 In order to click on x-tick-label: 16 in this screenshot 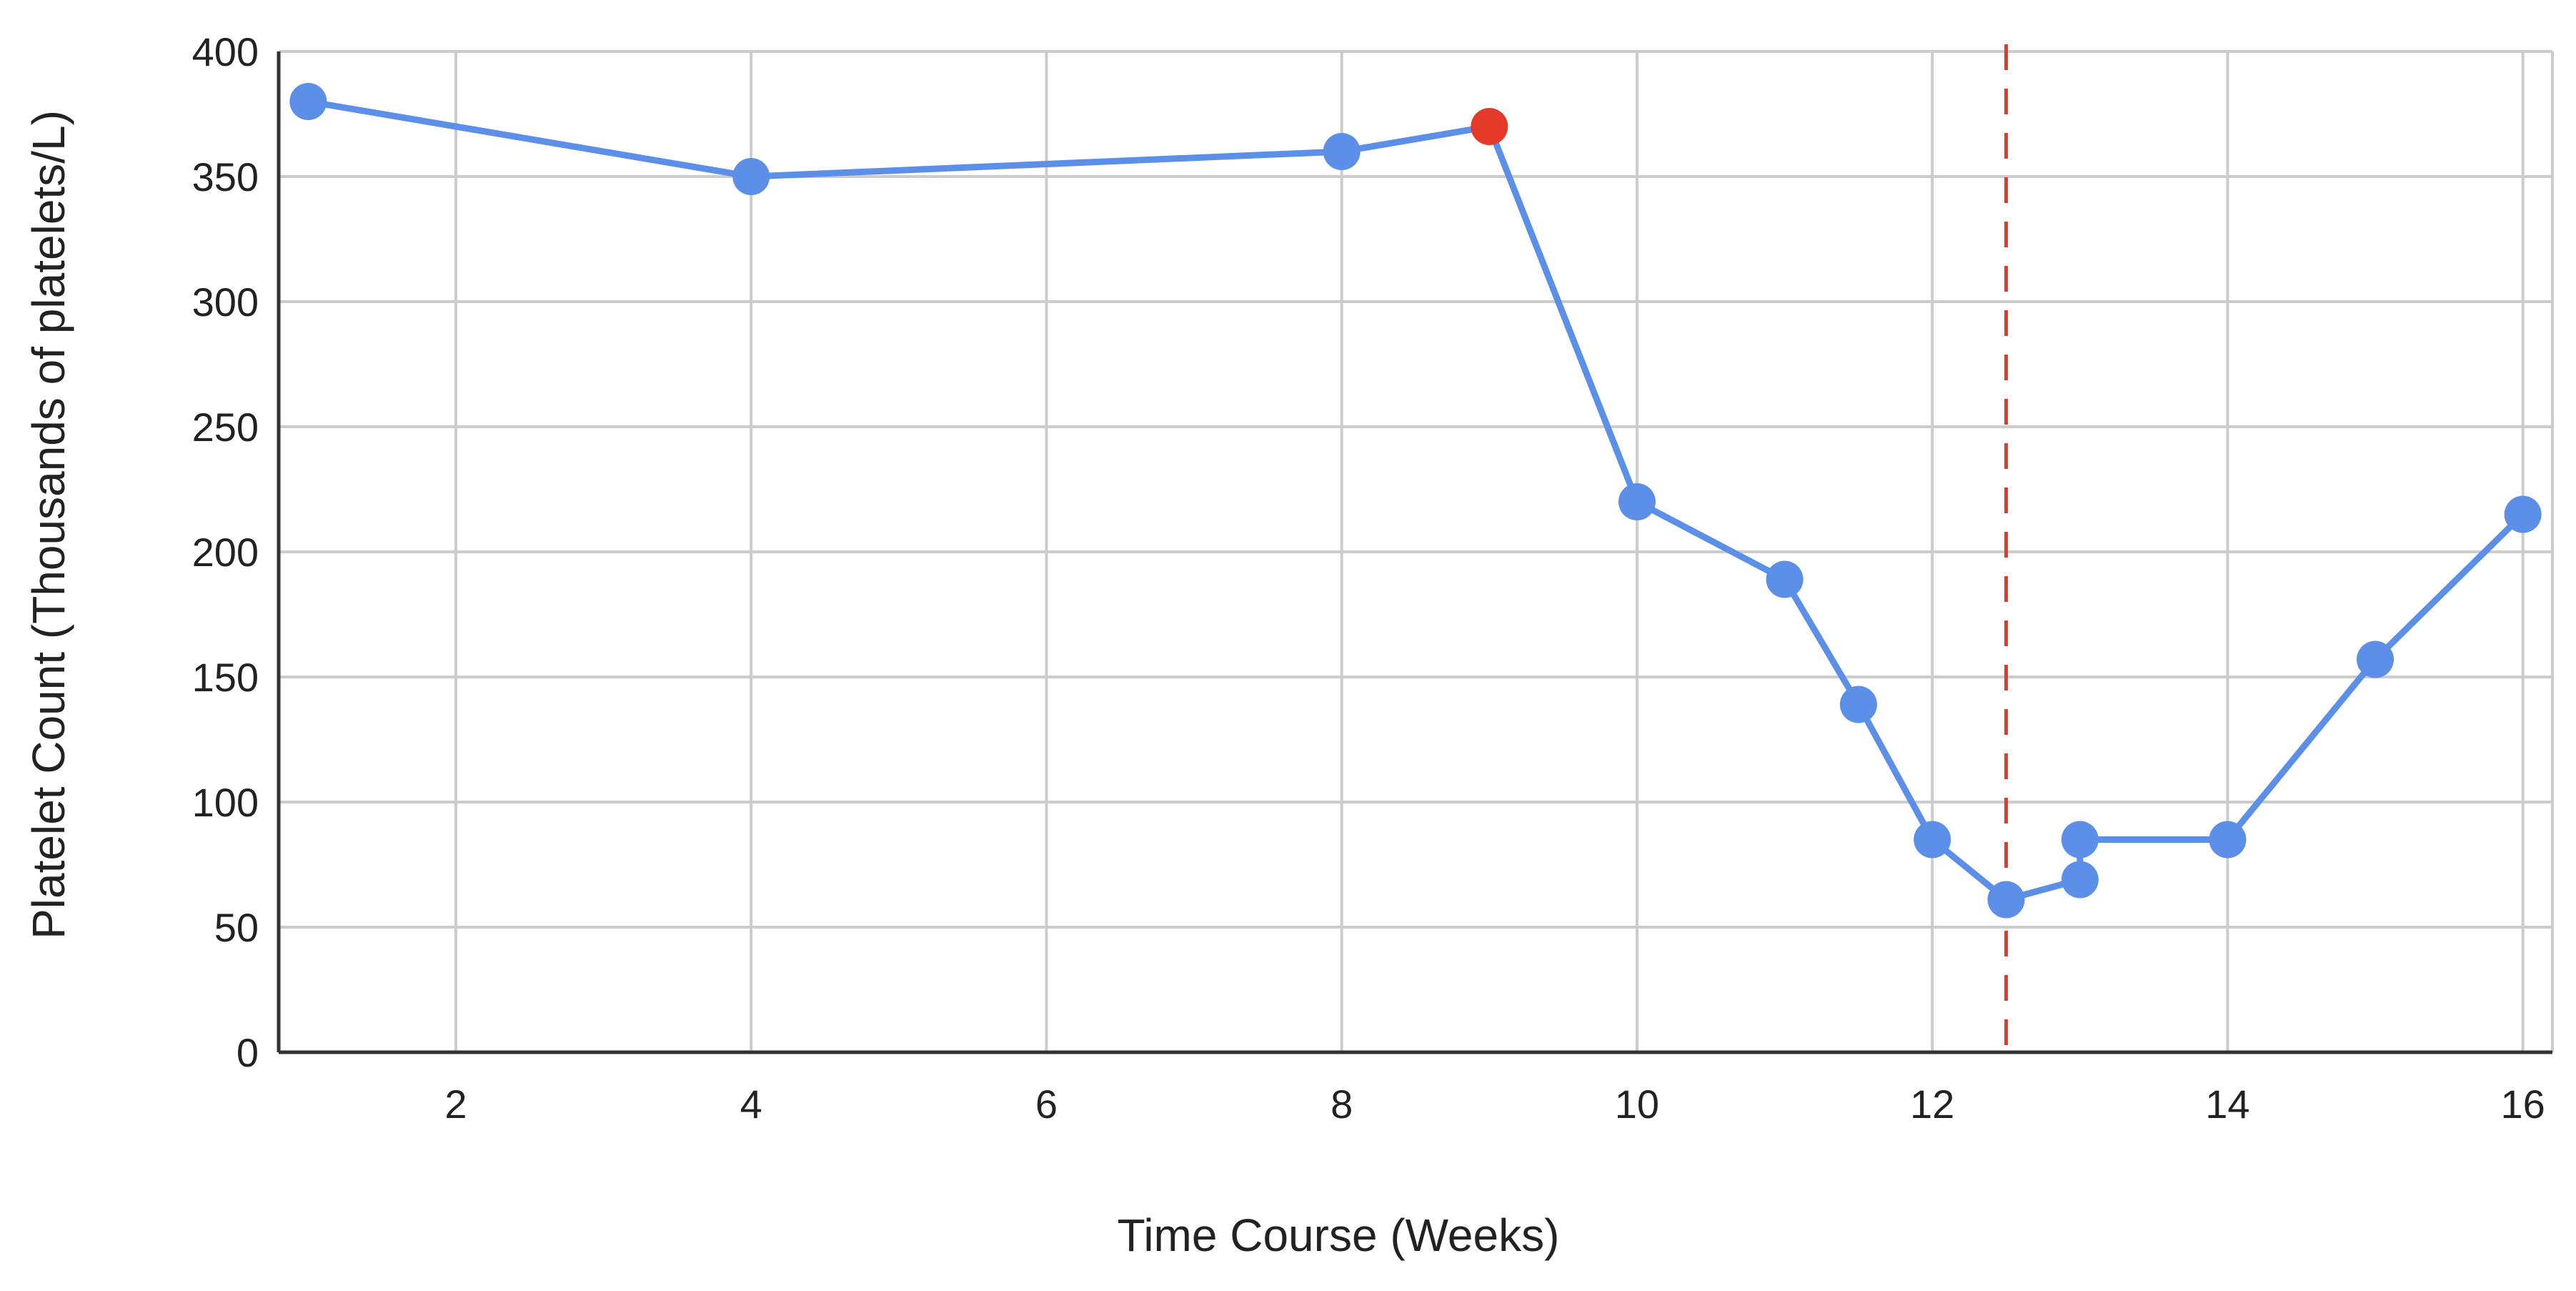, I will do `click(2523, 1104)`.